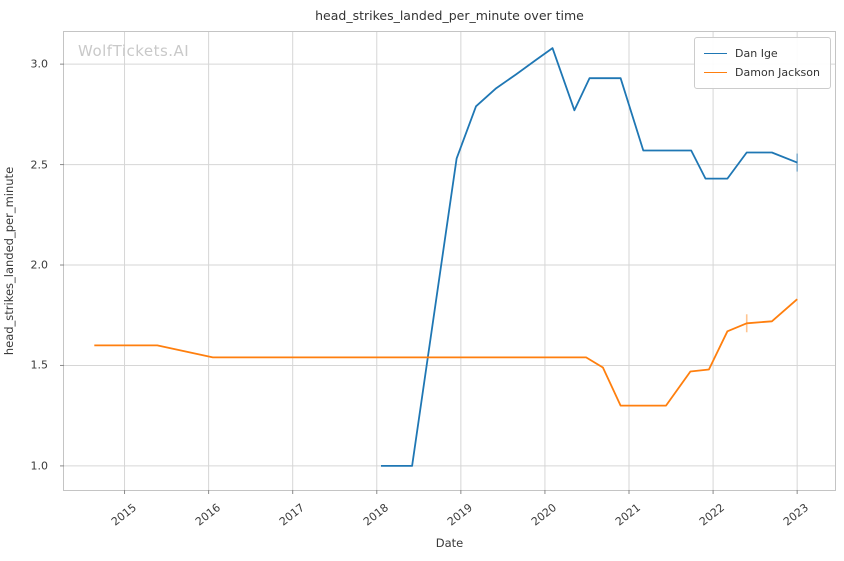 The height and width of the screenshot is (561, 844). I want to click on y-tick-label: 2.0, so click(39, 265).